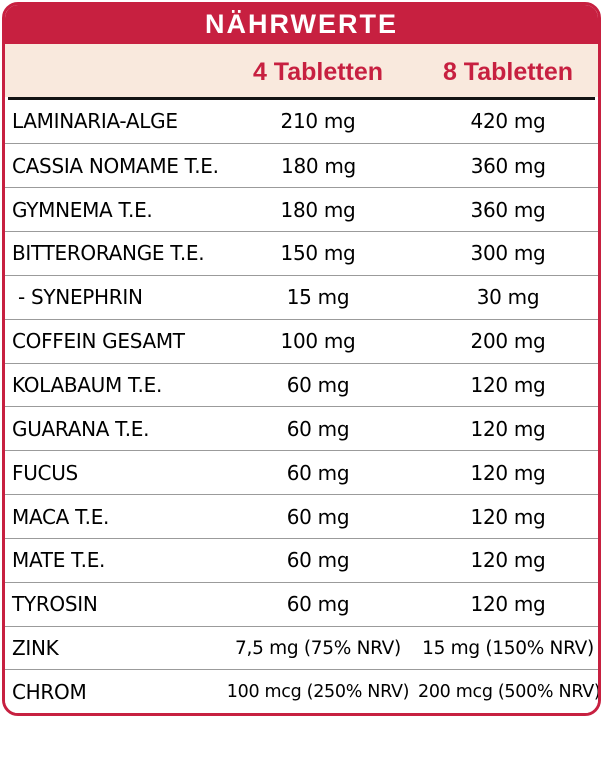 The width and height of the screenshot is (603, 760). I want to click on value-8-tabletten: 300 mg, so click(508, 253).